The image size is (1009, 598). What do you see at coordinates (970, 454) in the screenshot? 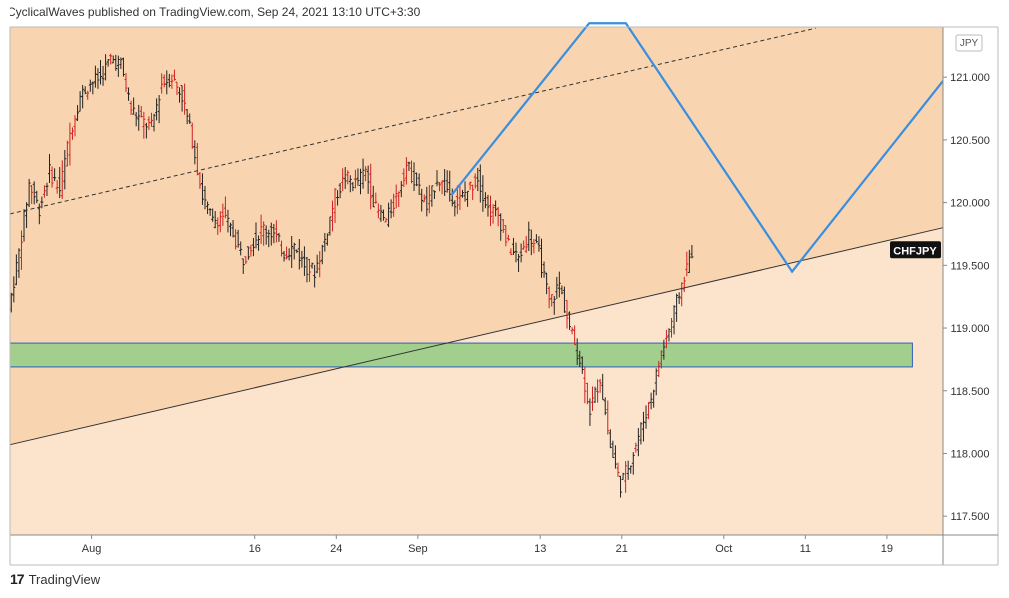
I see `y-tick-label: 118.000` at bounding box center [970, 454].